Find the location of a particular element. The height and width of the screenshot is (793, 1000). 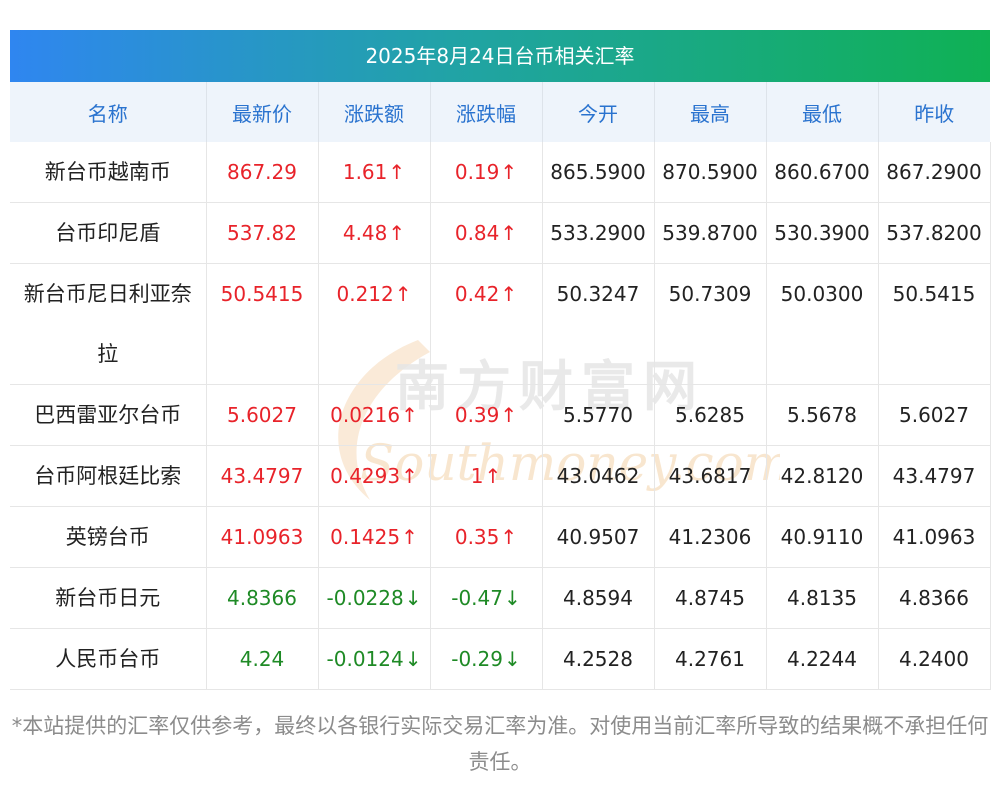

change-percent-value: 0.35 is located at coordinates (477, 537).